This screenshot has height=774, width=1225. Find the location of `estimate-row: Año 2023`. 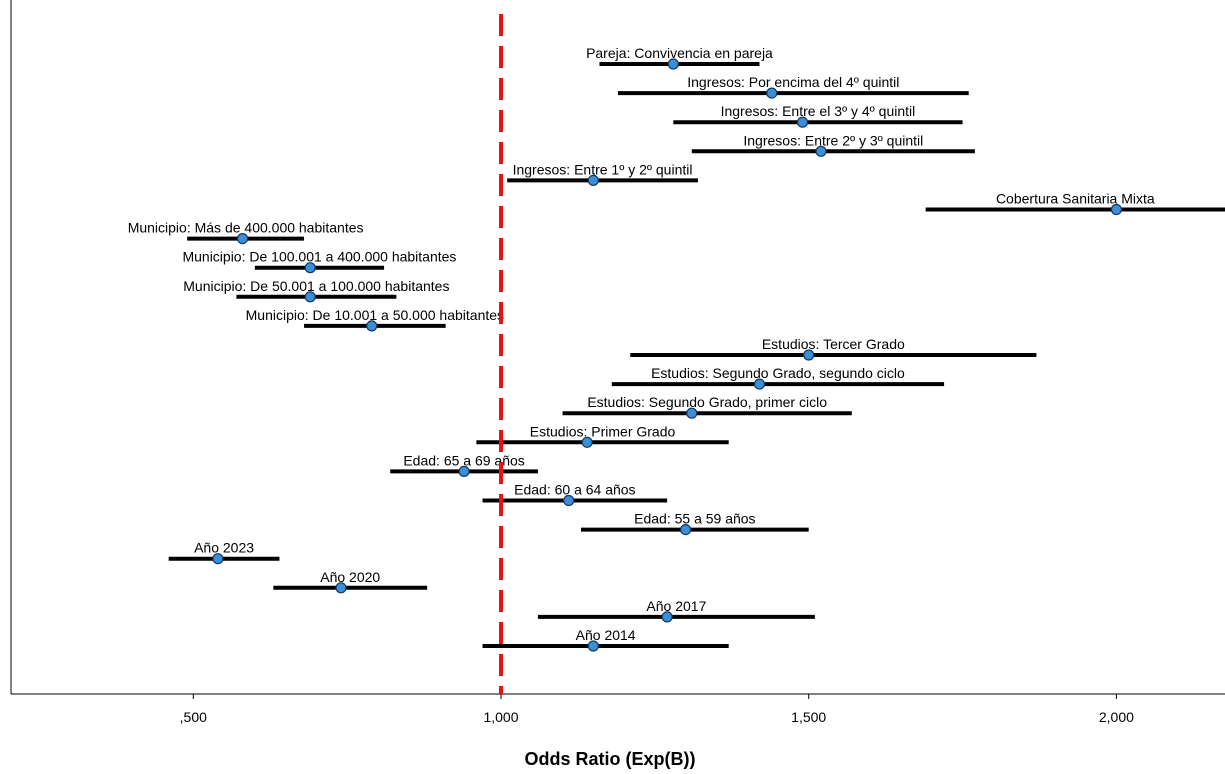

estimate-row: Año 2023 is located at coordinates (224, 552).